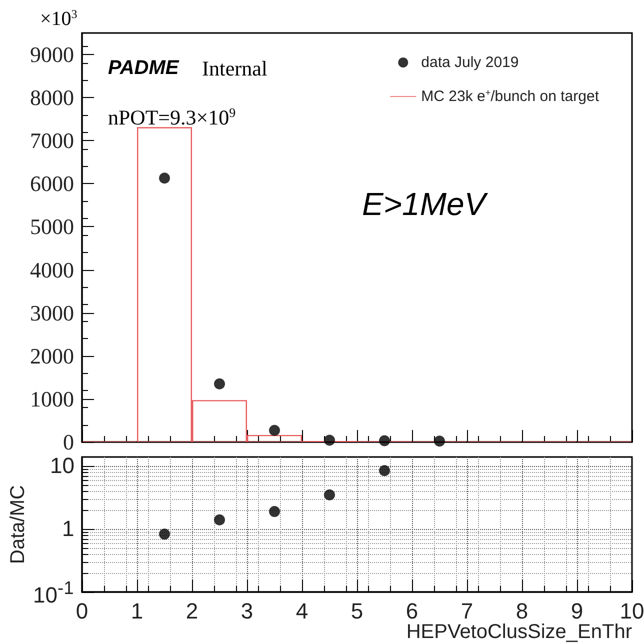 The height and width of the screenshot is (643, 644). Describe the element at coordinates (235, 68) in the screenshot. I see `annotation: Internal` at that location.